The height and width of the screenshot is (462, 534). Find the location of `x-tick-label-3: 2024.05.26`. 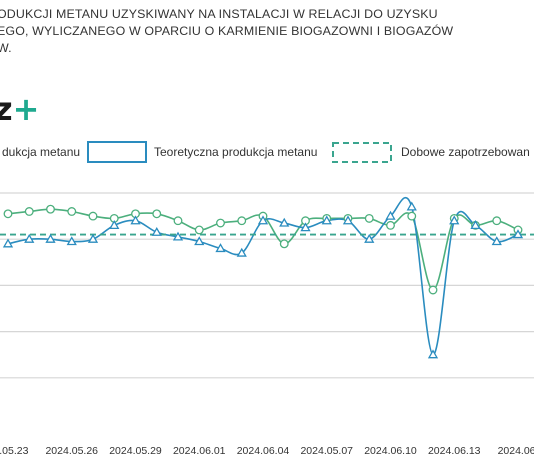

x-tick-label-3: 2024.05.26 is located at coordinates (71, 451).